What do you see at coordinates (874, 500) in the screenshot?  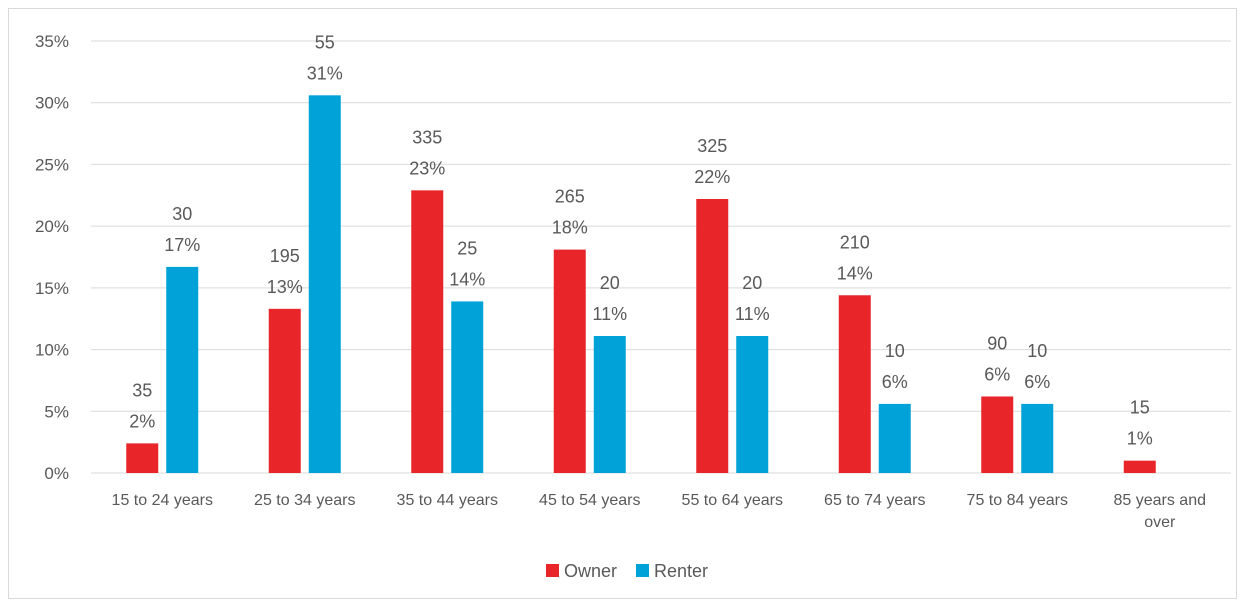 I see `x-tick-label: 65 to 74 years` at bounding box center [874, 500].